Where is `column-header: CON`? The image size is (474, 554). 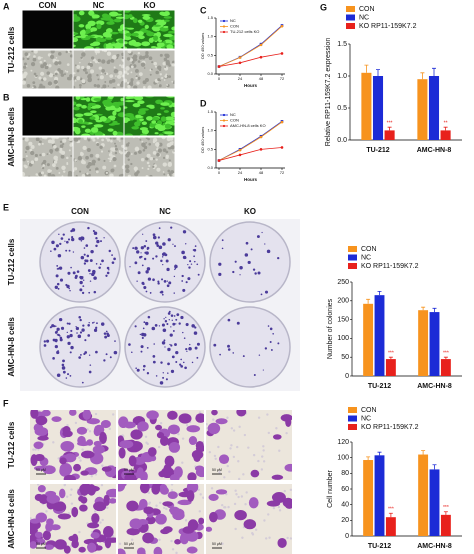
column-header: CON is located at coordinates (48, 5).